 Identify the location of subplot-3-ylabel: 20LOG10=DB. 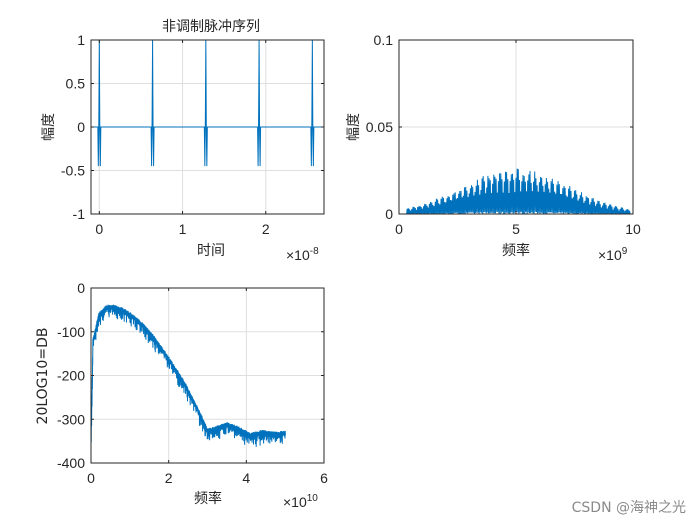
(43, 376).